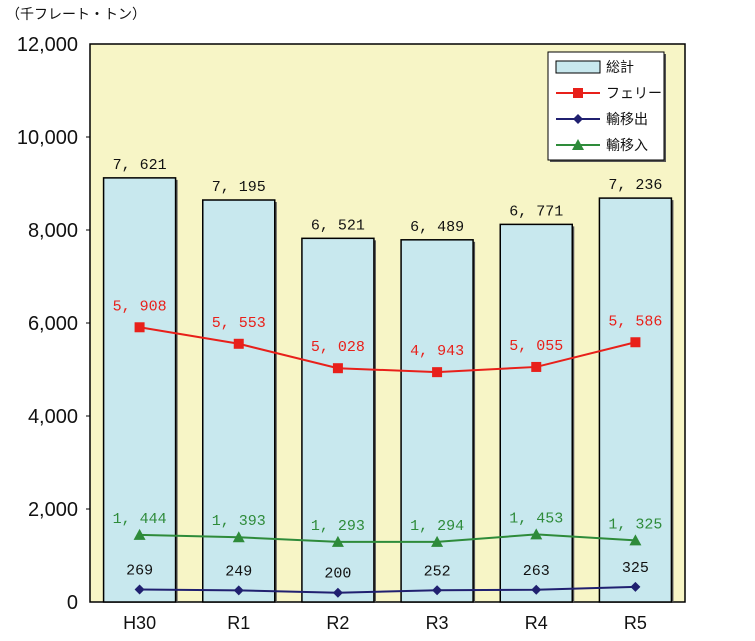  Describe the element at coordinates (437, 351) in the screenshot. I see `line-data-label: 4, 943` at that location.